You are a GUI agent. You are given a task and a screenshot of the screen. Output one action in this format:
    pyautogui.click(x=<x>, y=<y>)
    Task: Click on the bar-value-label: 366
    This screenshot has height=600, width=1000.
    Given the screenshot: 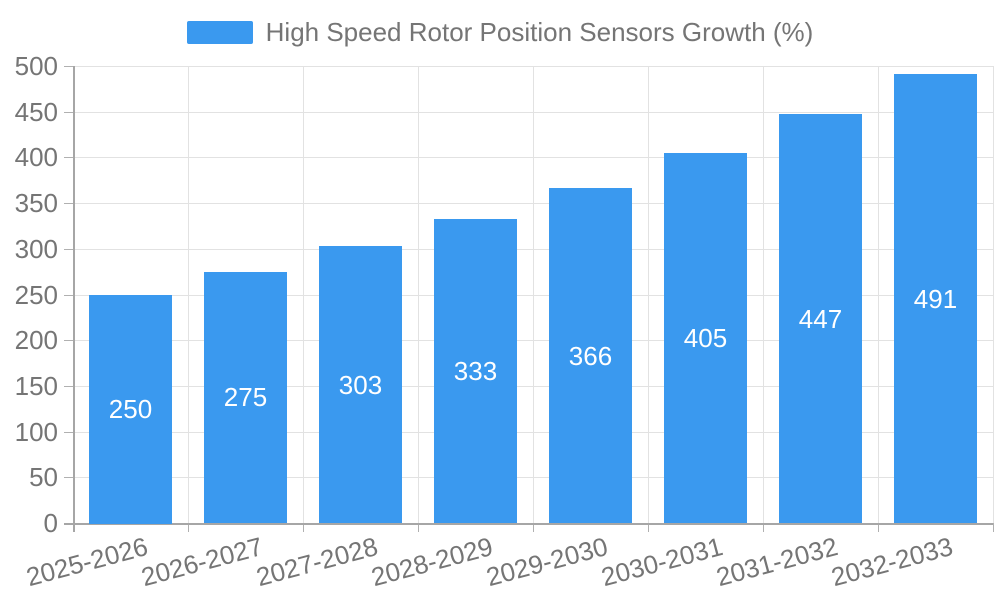 What is the action you would take?
    pyautogui.click(x=590, y=356)
    